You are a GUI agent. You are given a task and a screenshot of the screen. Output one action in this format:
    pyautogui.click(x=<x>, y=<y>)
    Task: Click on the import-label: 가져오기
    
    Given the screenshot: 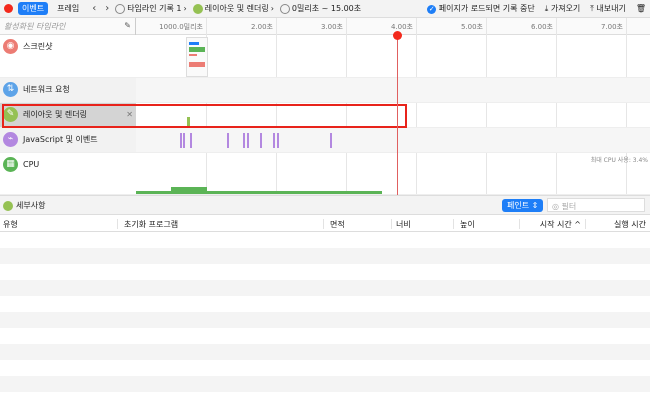 What is the action you would take?
    pyautogui.click(x=565, y=8)
    